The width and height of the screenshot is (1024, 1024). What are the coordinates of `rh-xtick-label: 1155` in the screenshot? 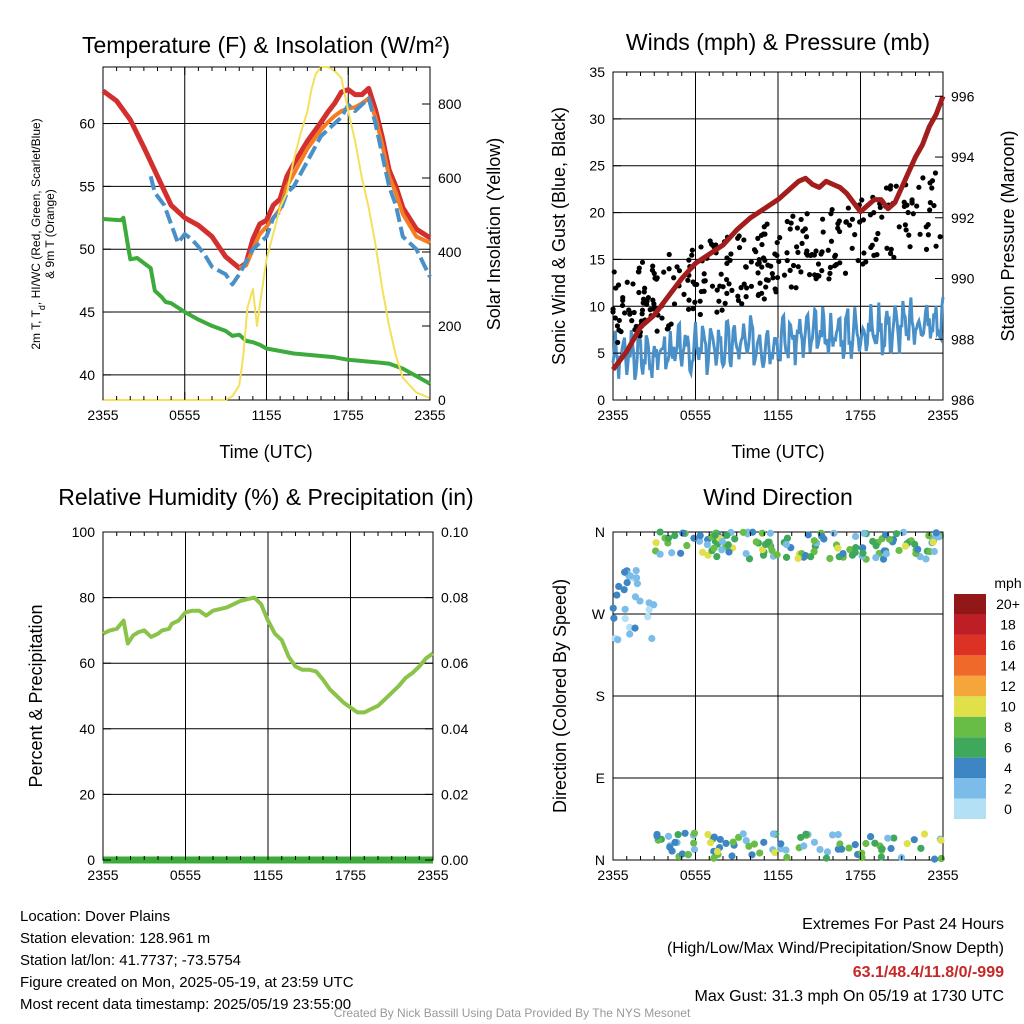 It's located at (268, 875).